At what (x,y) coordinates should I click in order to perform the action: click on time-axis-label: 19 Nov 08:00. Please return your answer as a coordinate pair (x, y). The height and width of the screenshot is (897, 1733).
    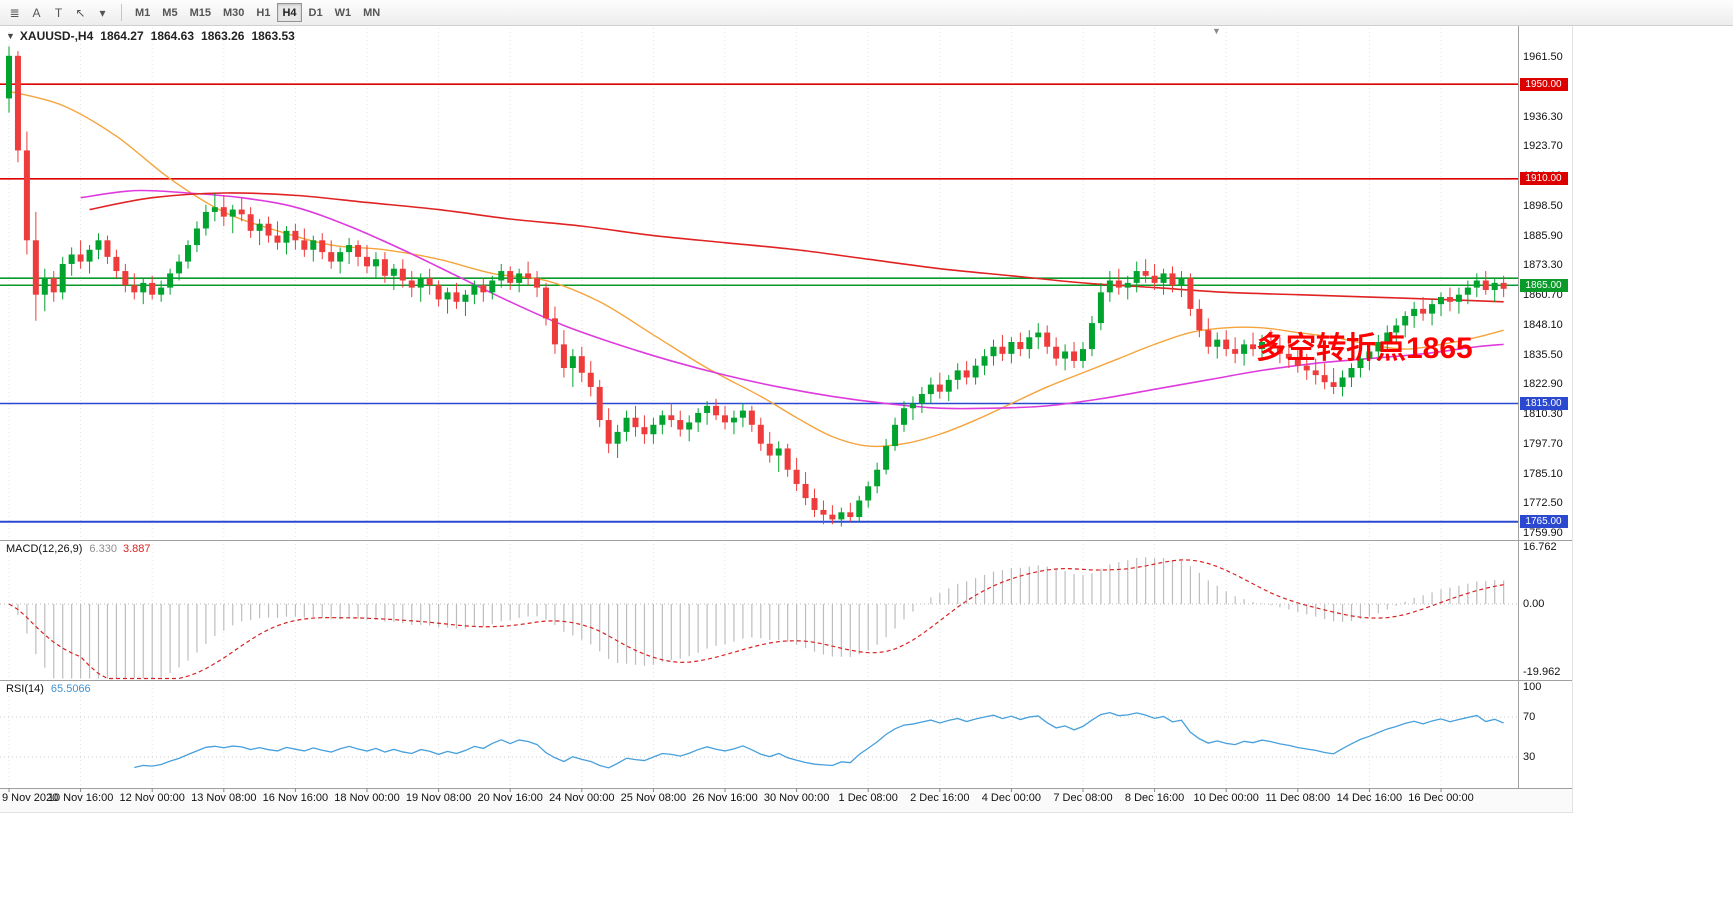
    Looking at the image, I should click on (438, 798).